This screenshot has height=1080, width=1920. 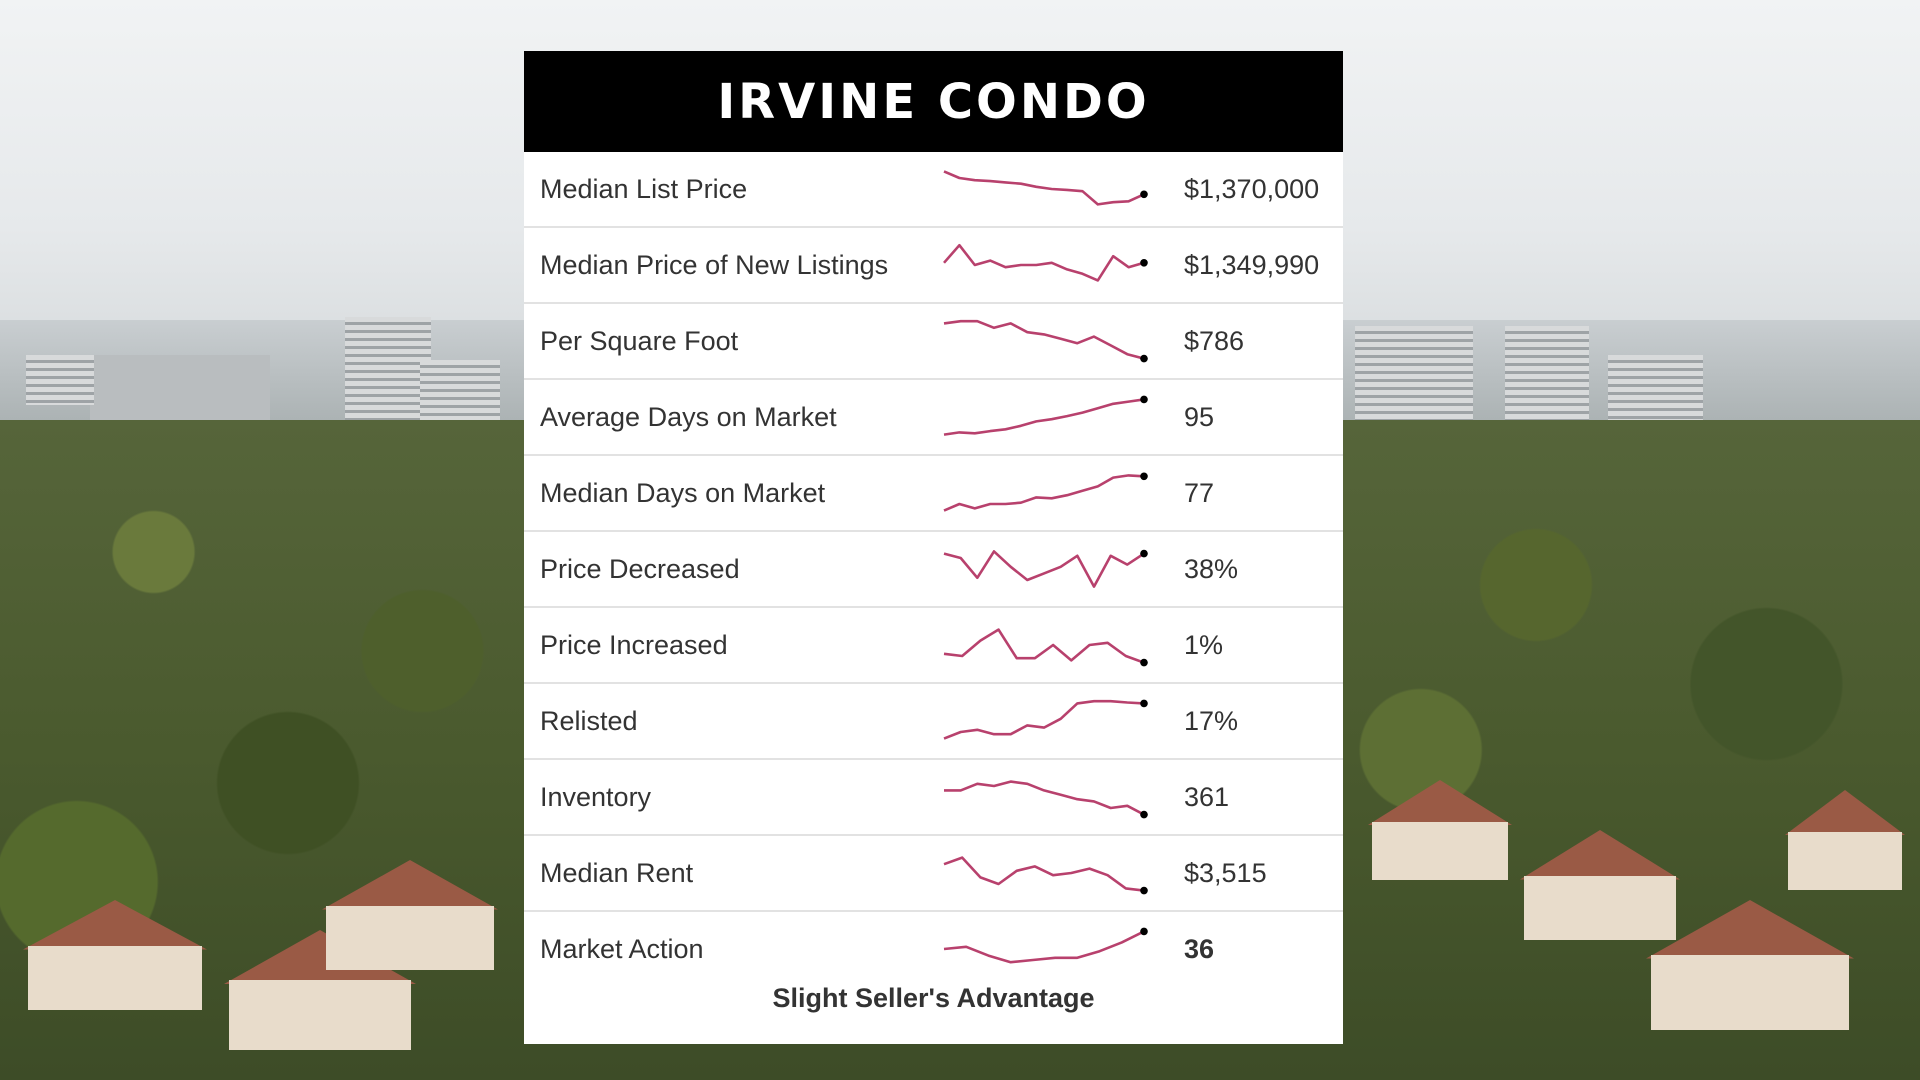 I want to click on stat-row: Median List Price $1,370,000, so click(x=933, y=190).